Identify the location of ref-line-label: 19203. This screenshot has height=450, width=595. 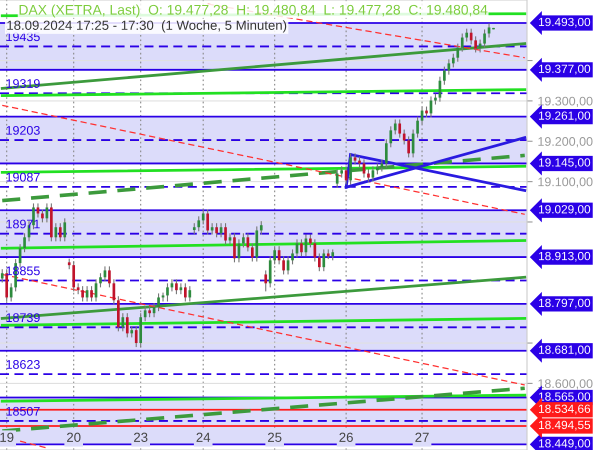
(23, 130).